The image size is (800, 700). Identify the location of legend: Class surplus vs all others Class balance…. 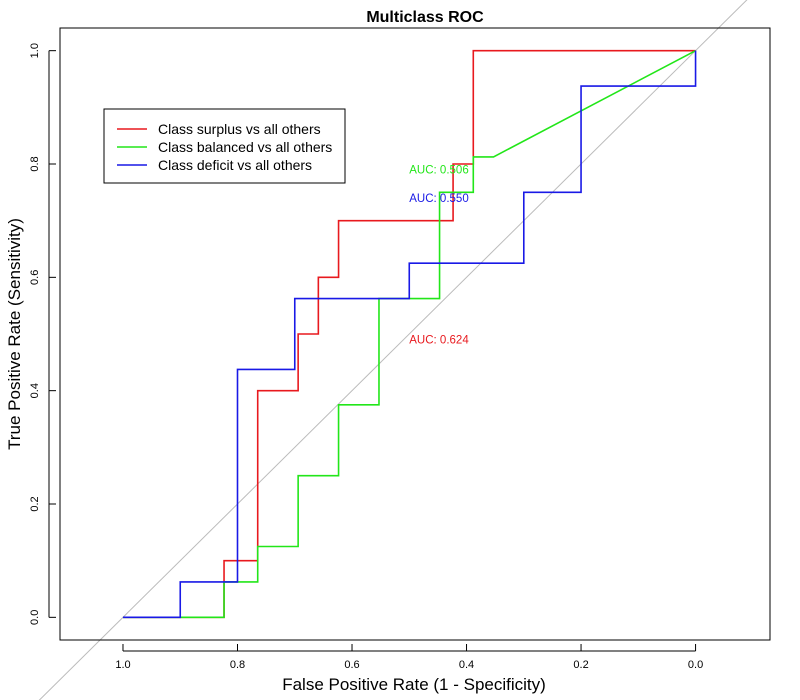
(224, 146).